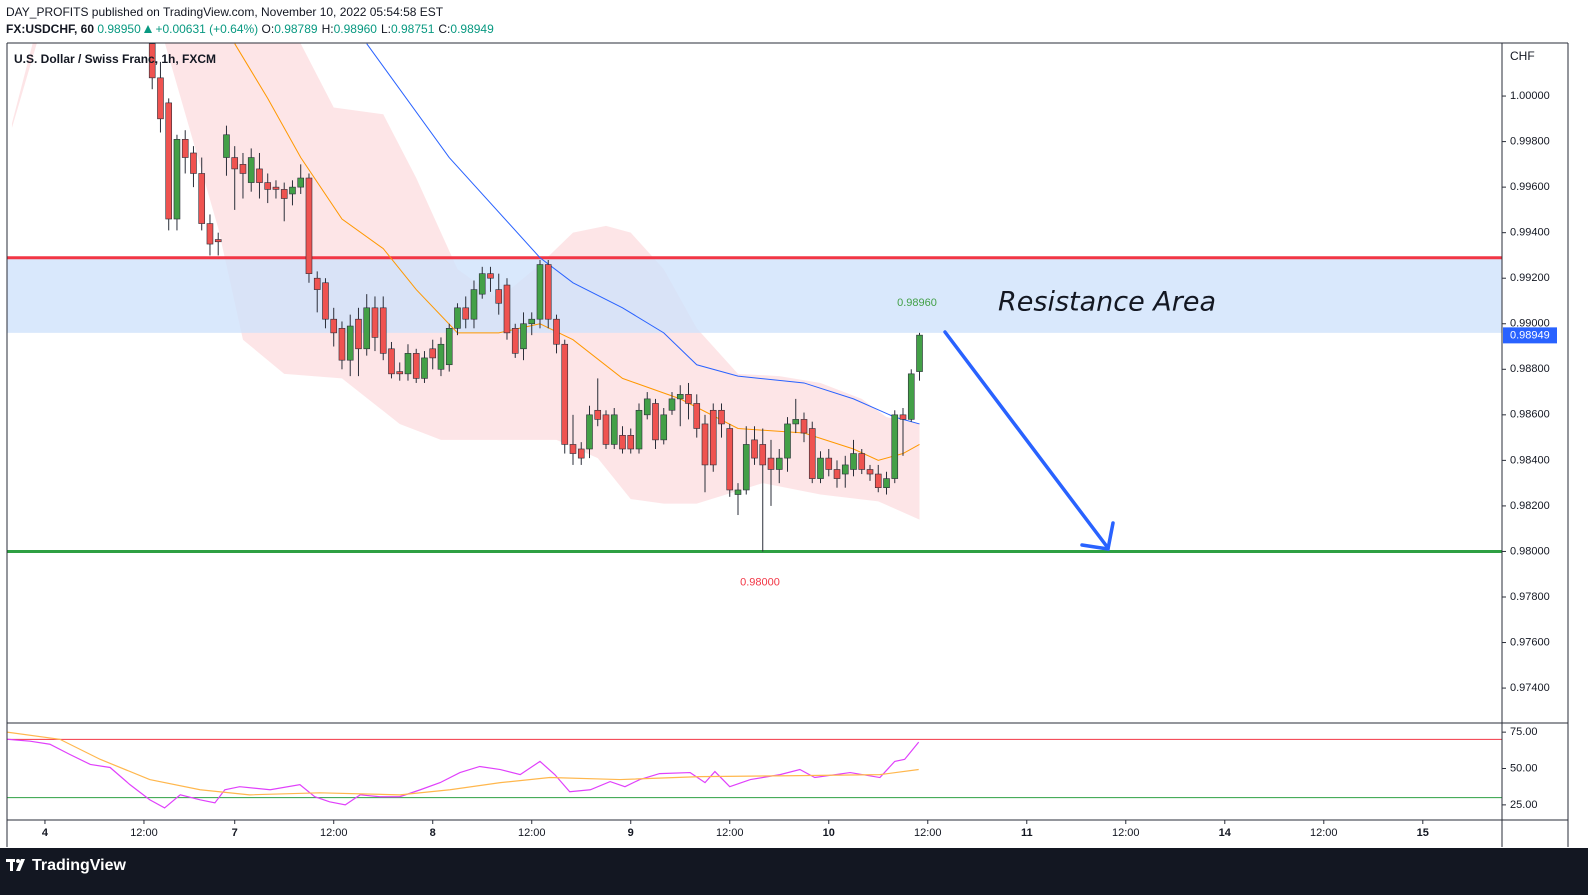 The width and height of the screenshot is (1588, 895). I want to click on price: 0.98950, so click(119, 29).